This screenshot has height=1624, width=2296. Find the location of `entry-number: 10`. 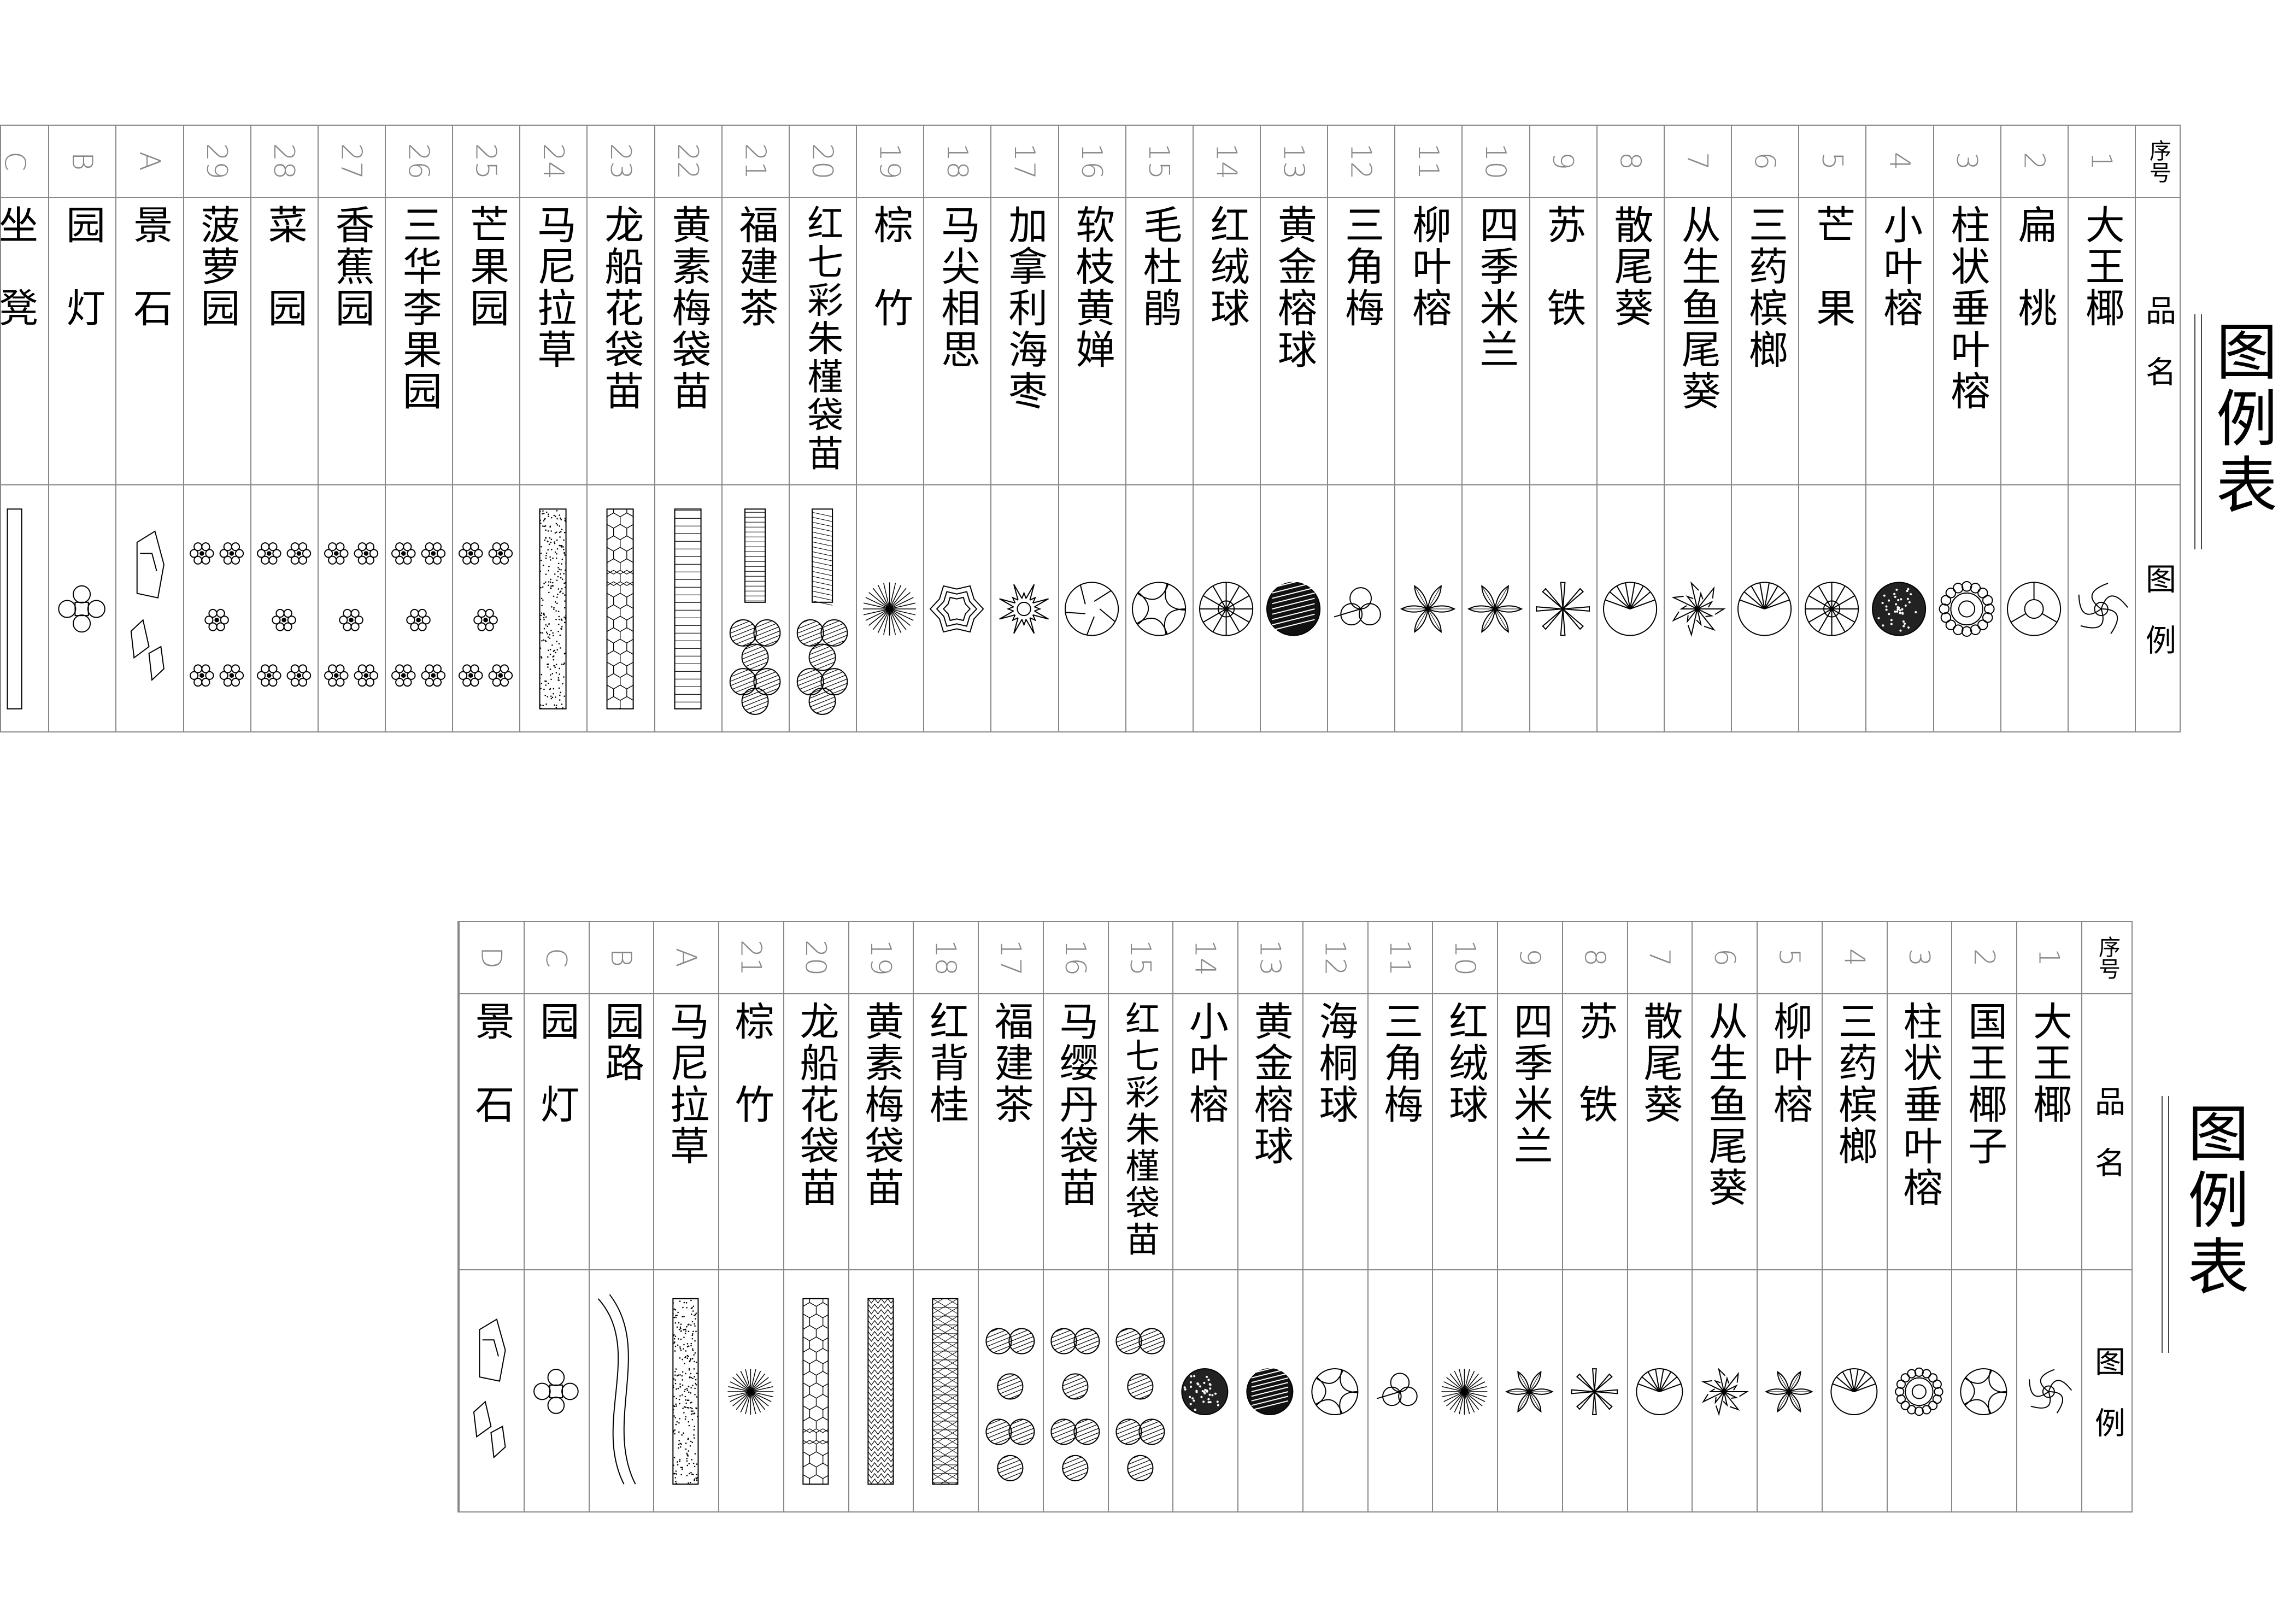

entry-number: 10 is located at coordinates (1465, 958).